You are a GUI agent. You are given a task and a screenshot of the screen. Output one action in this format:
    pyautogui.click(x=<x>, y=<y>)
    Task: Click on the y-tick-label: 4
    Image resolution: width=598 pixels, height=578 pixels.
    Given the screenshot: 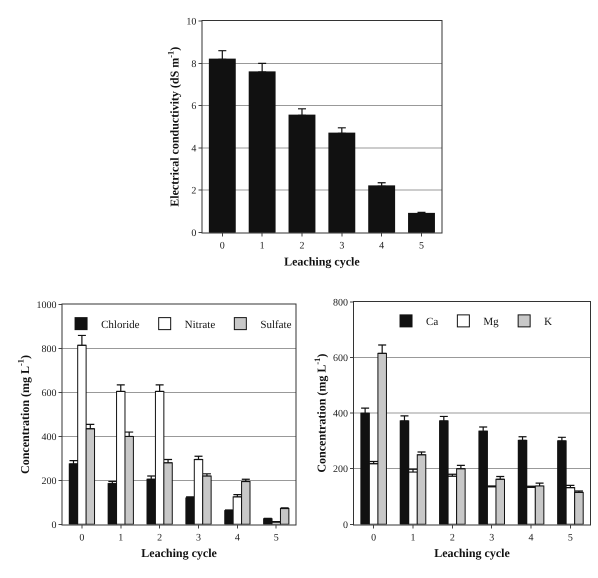 What is the action you would take?
    pyautogui.click(x=193, y=148)
    